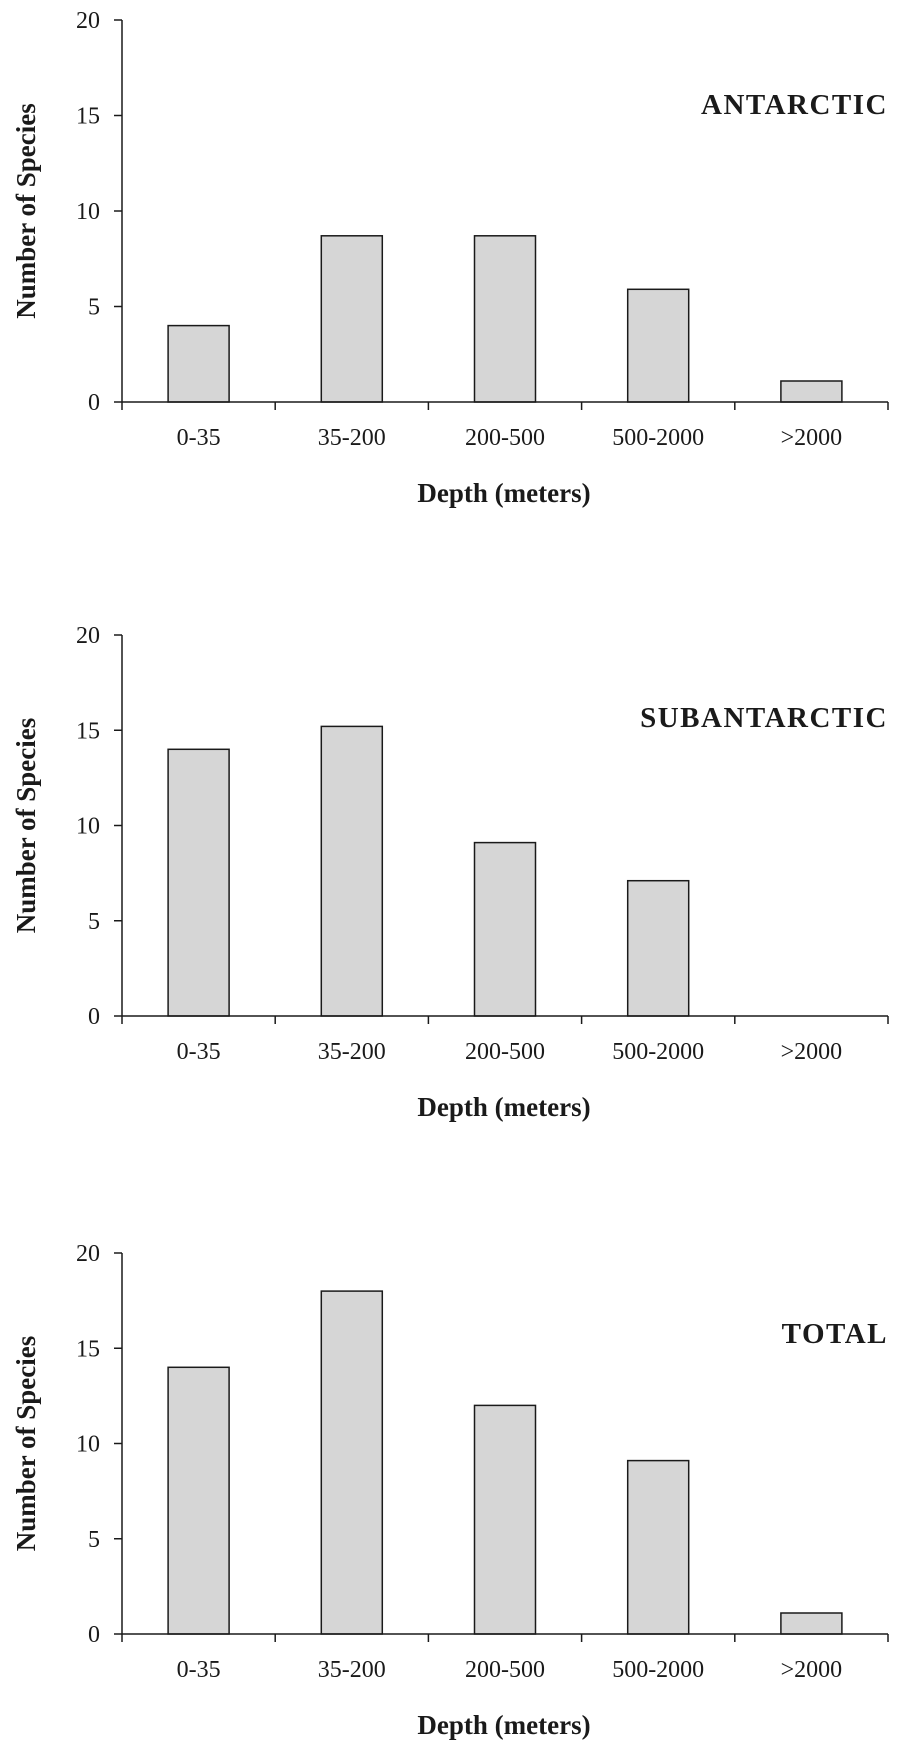  I want to click on panel-title: TOTAL, so click(835, 1334).